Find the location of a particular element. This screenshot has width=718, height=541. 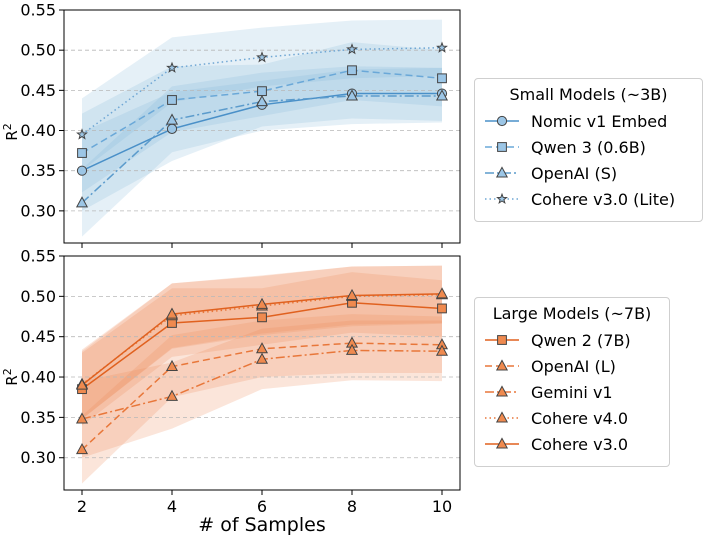

series-line-openai-s is located at coordinates (261, 149).